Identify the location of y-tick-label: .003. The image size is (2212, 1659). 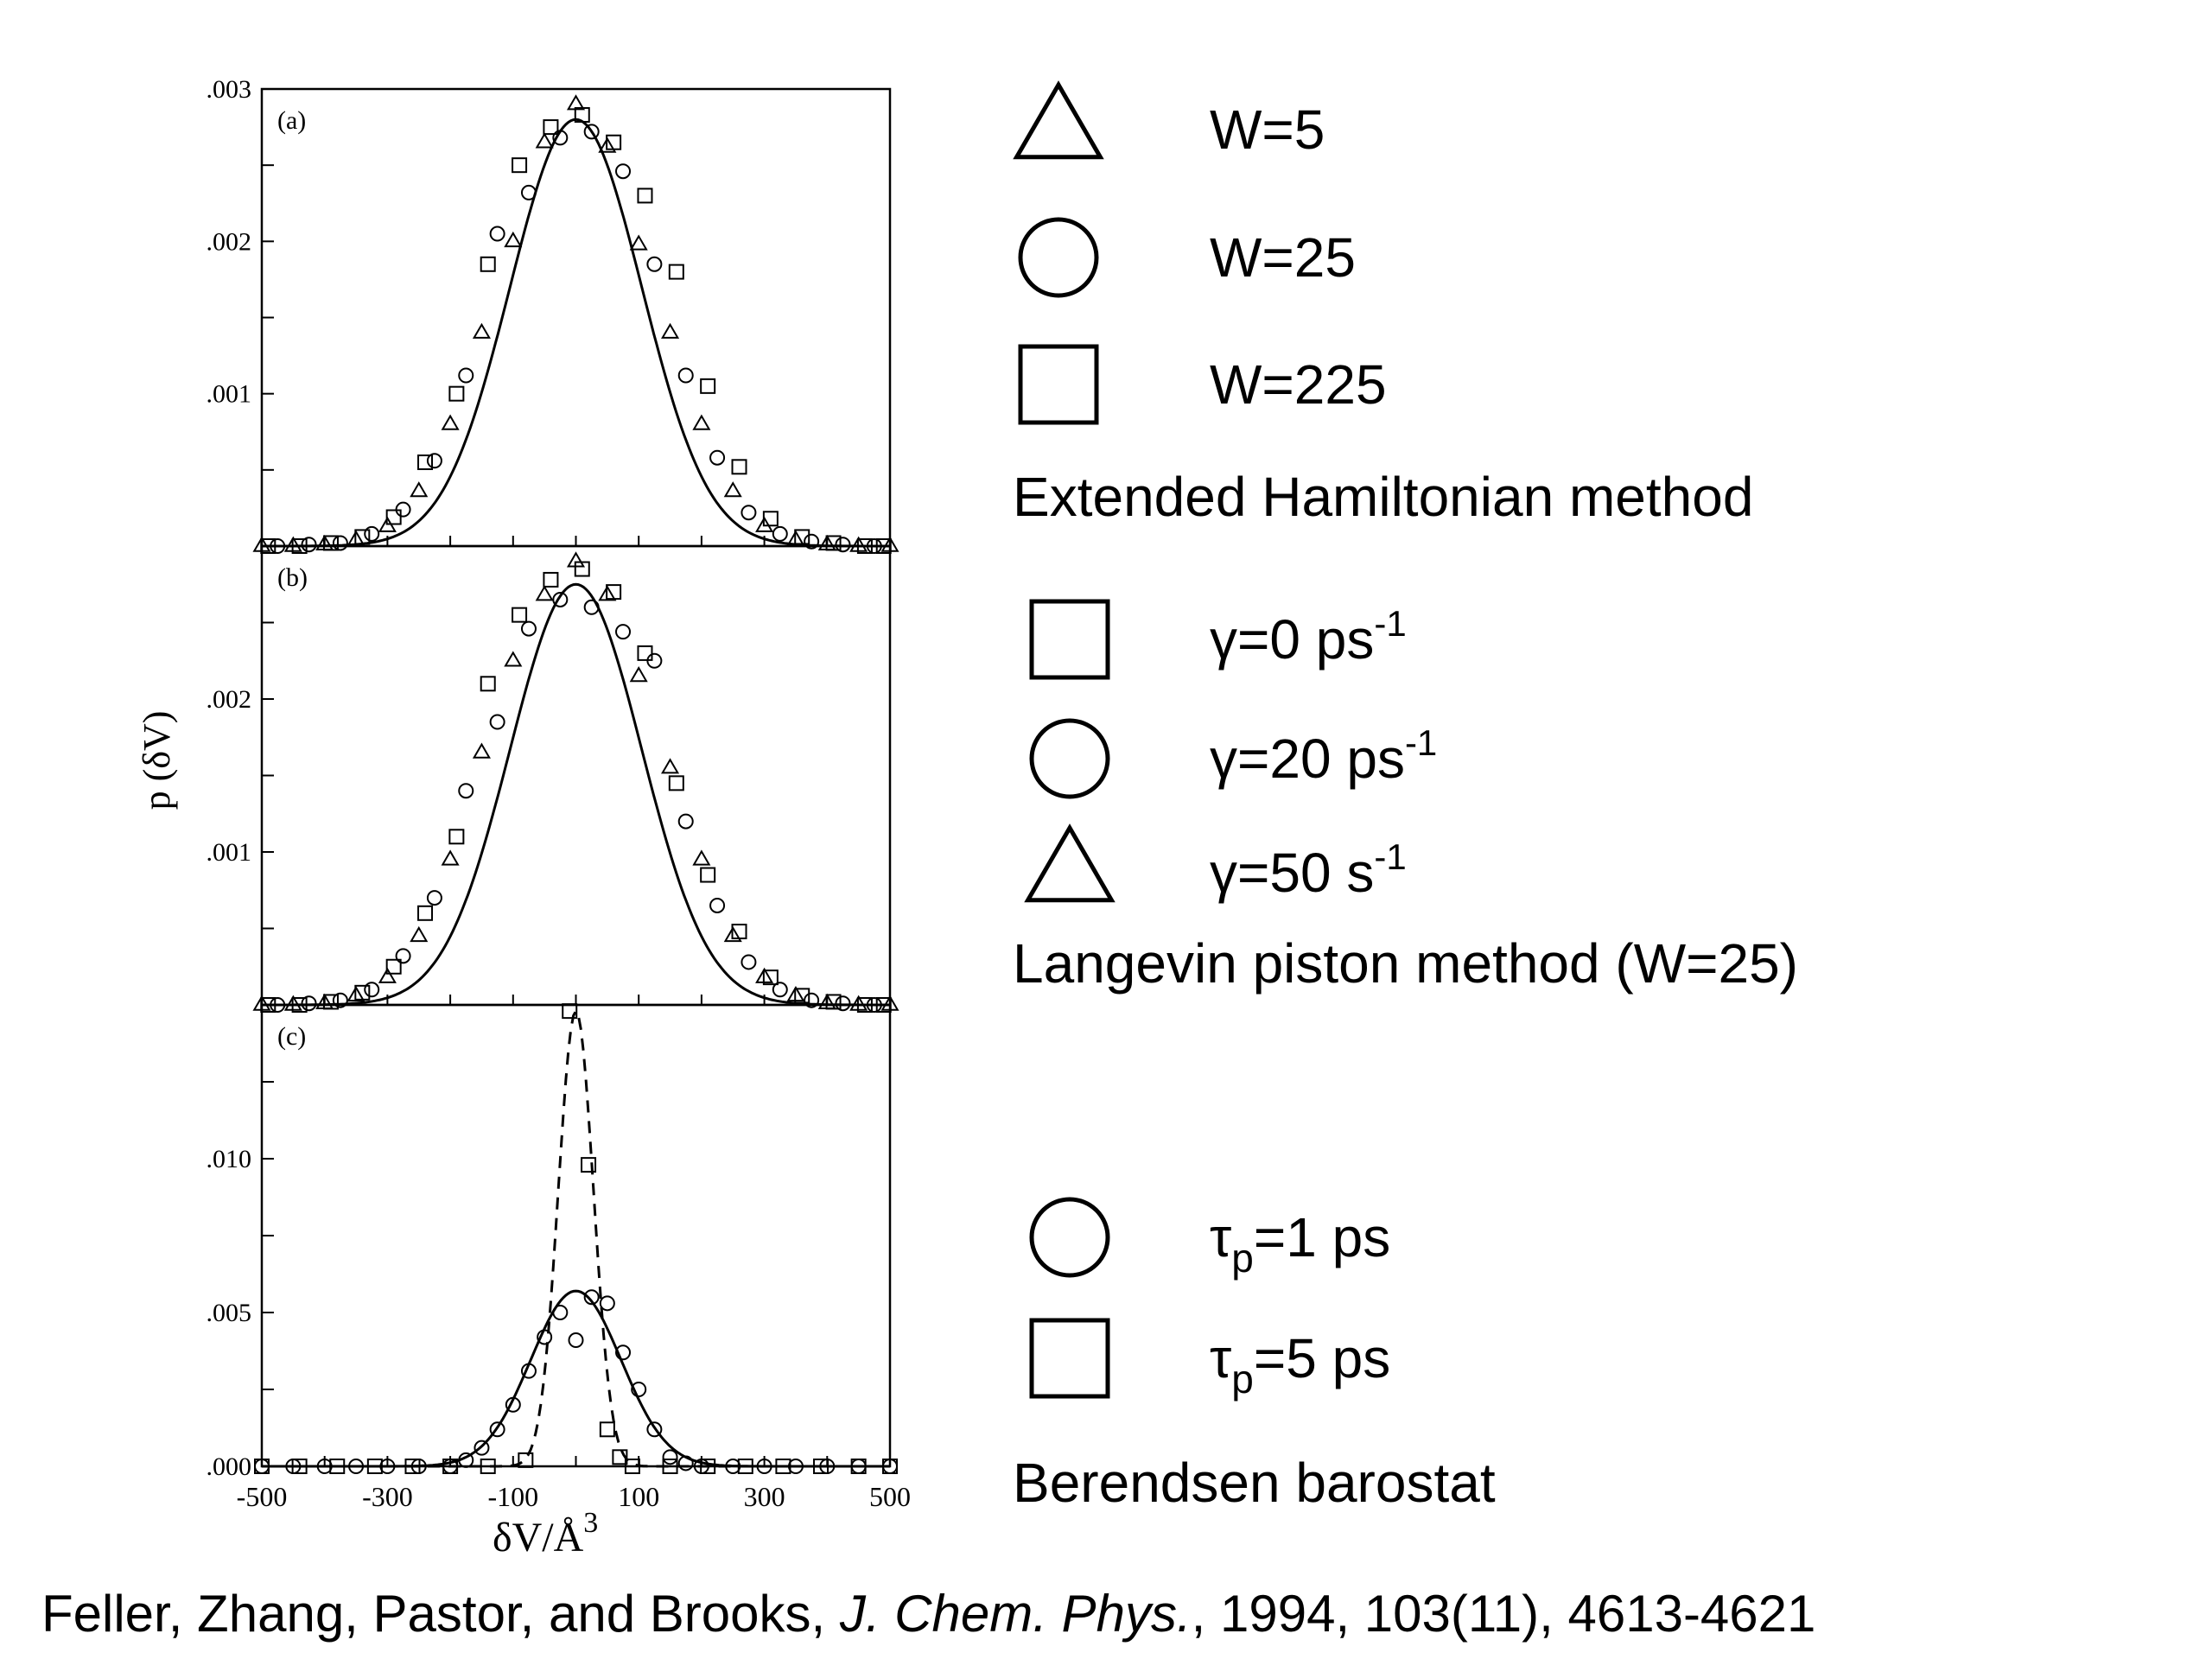
(230, 89).